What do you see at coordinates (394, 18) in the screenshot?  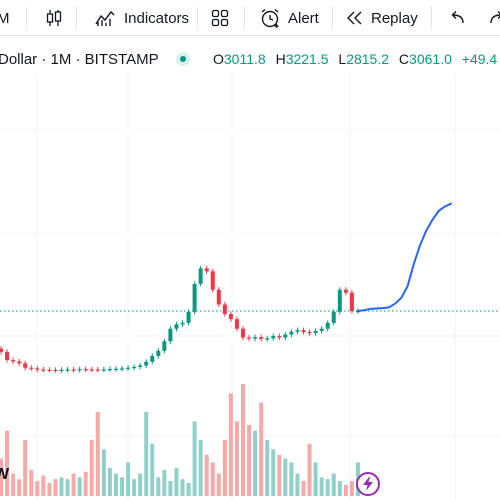 I see `replay-label: Replay` at bounding box center [394, 18].